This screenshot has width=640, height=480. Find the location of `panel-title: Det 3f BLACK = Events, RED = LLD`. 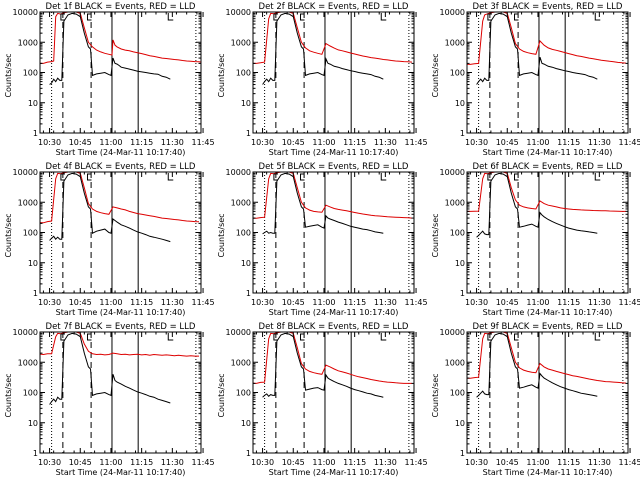

panel-title: Det 3f BLACK = Events, RED = LLD is located at coordinates (548, 7).